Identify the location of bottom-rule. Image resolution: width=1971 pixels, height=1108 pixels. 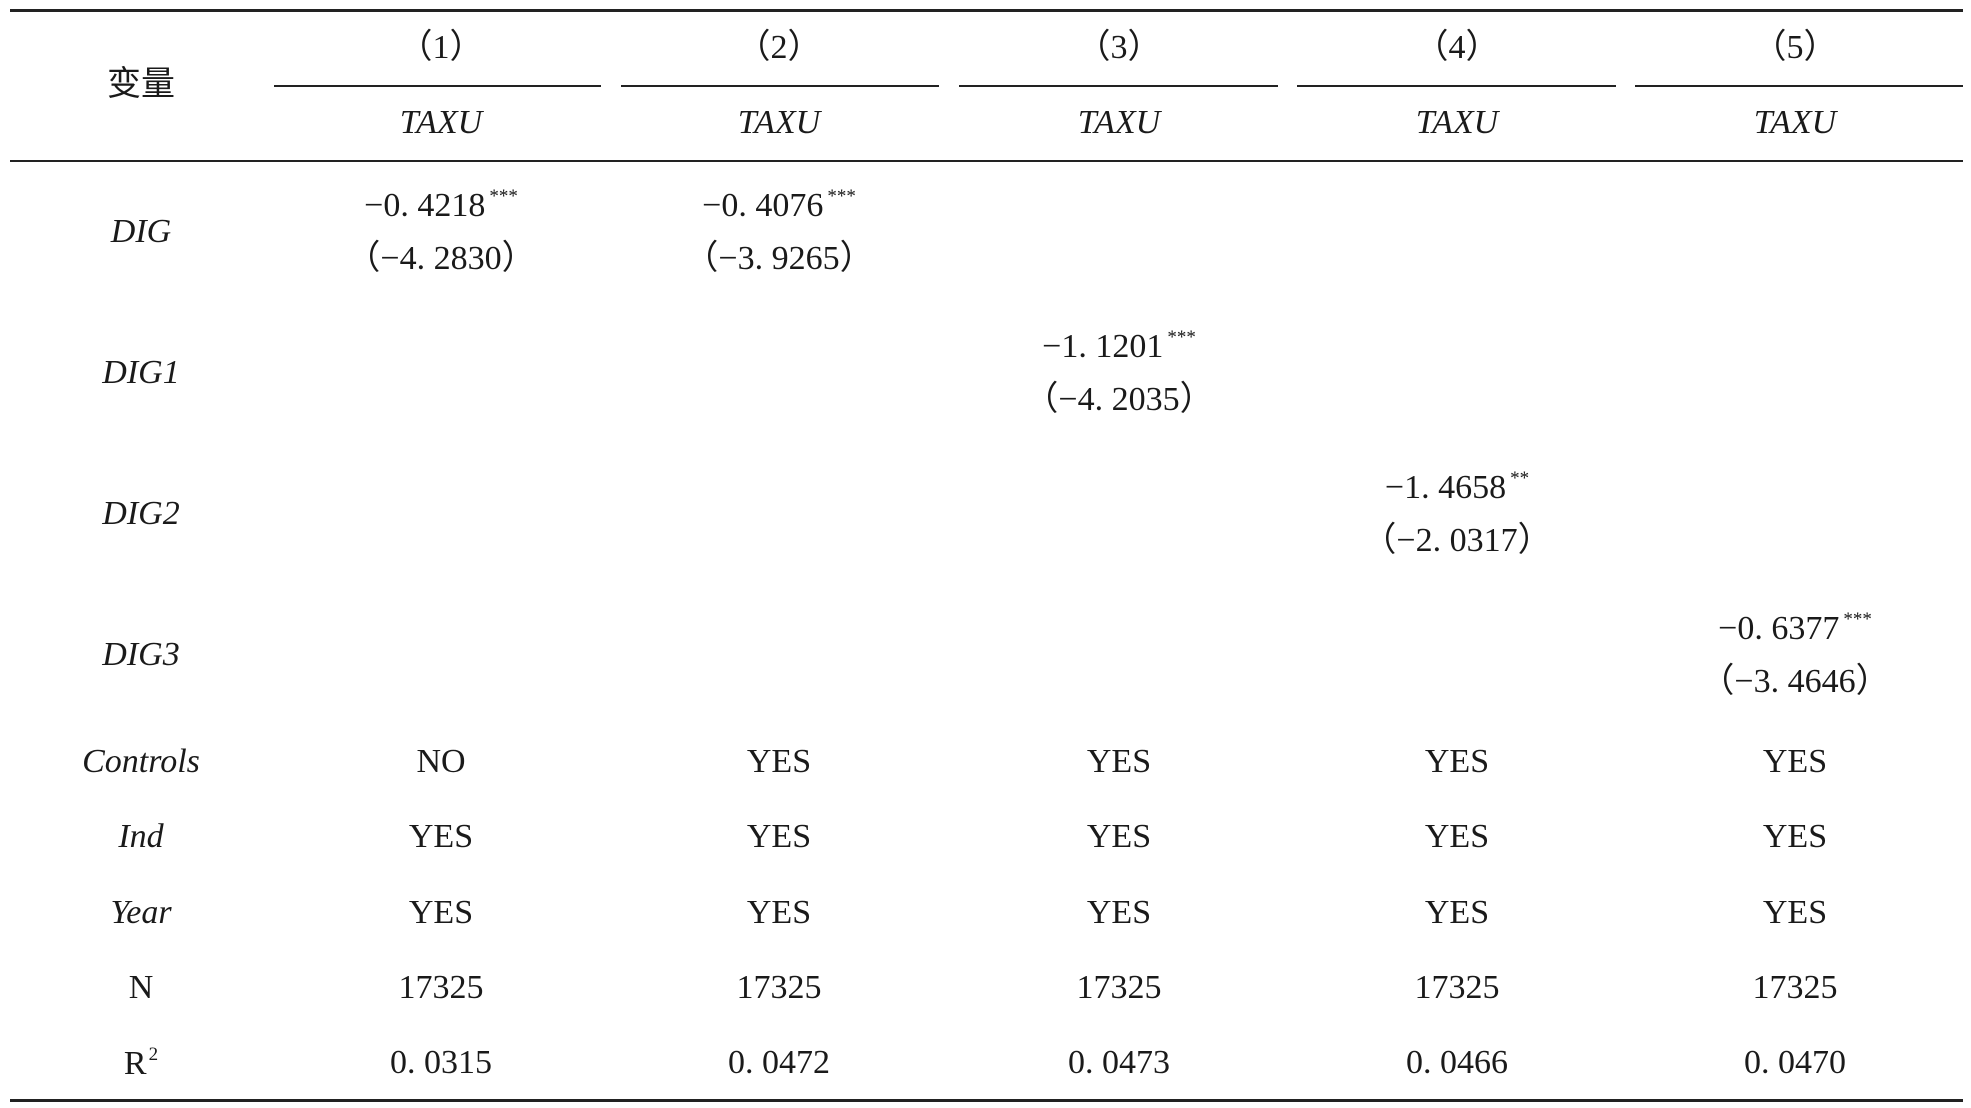
(986, 1100).